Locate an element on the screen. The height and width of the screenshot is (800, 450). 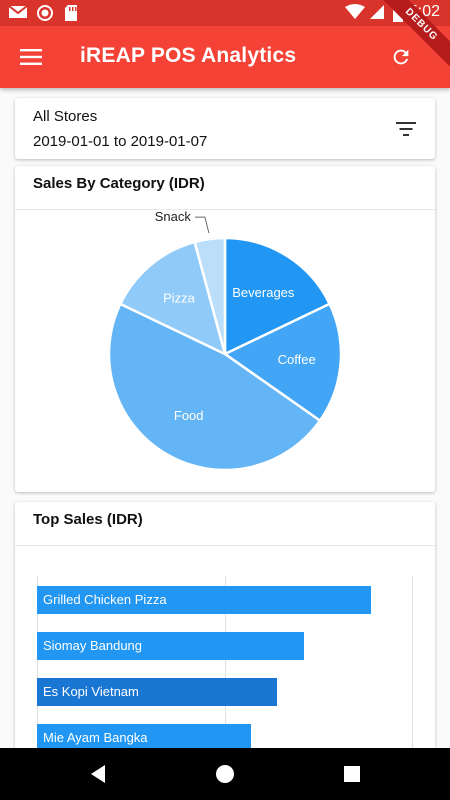
bar-label: Mie Ayam Bangka is located at coordinates (95, 737).